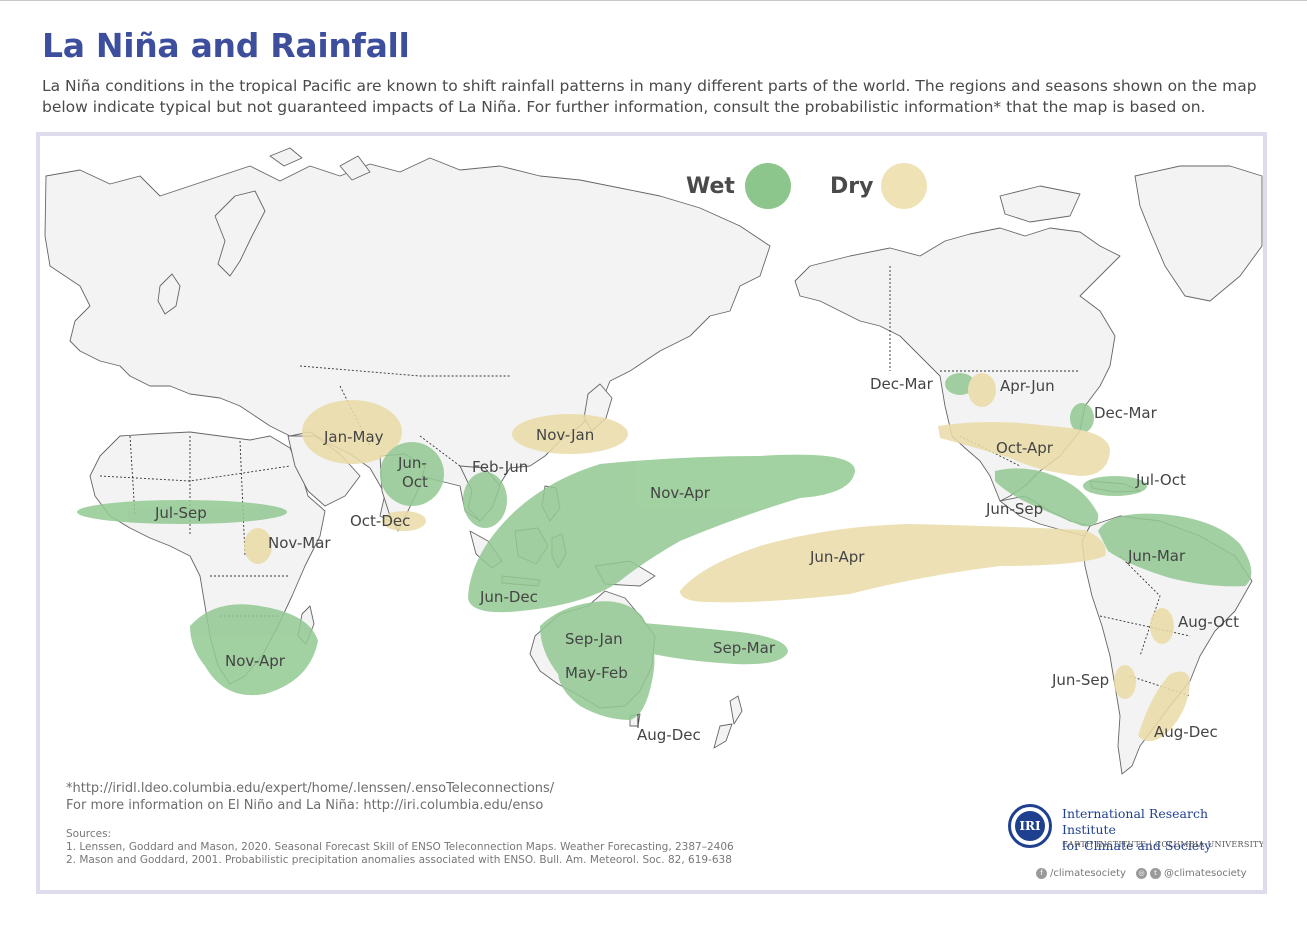  Describe the element at coordinates (89, 834) in the screenshot. I see `sources-heading: Sources:` at that location.